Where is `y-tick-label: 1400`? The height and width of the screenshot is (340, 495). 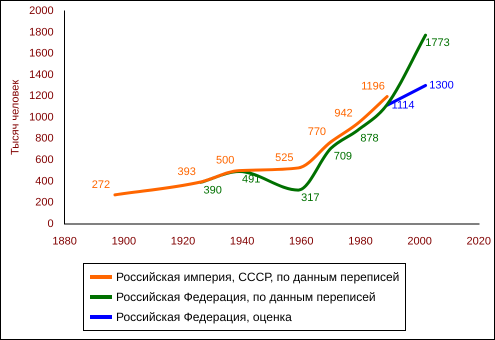 y-tick-label: 1400 is located at coordinates (41, 74).